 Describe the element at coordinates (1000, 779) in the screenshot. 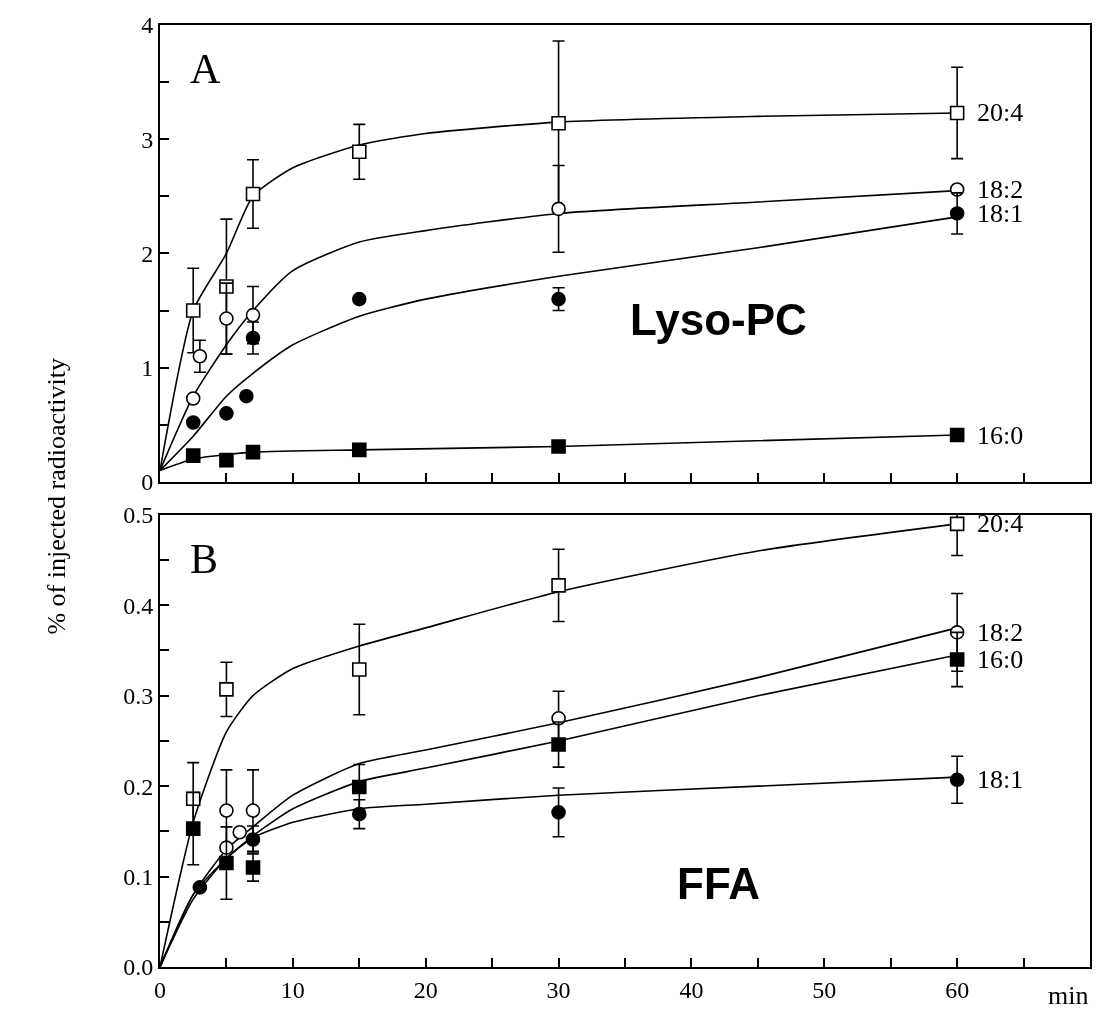

I see `series-label: 18:1` at that location.